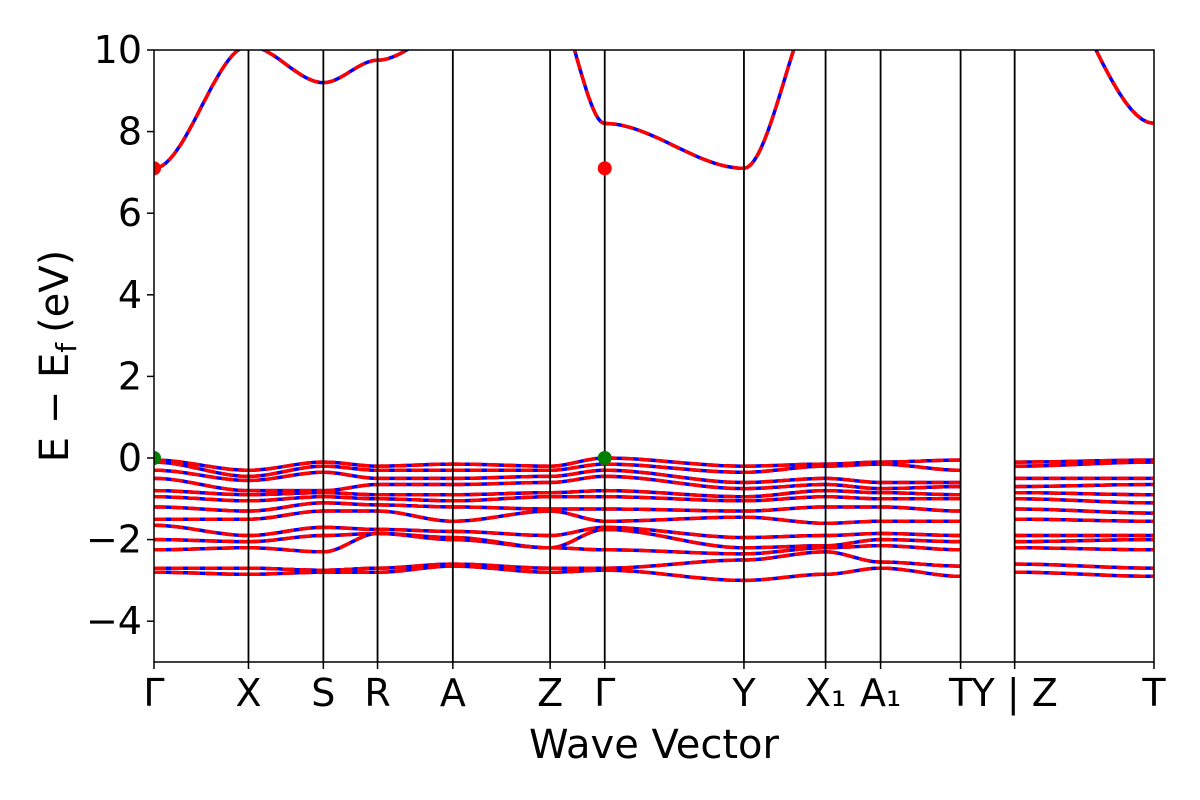 This screenshot has width=1200, height=800. Describe the element at coordinates (654, 745) in the screenshot. I see `x-axis-label: Wave Vector` at that location.